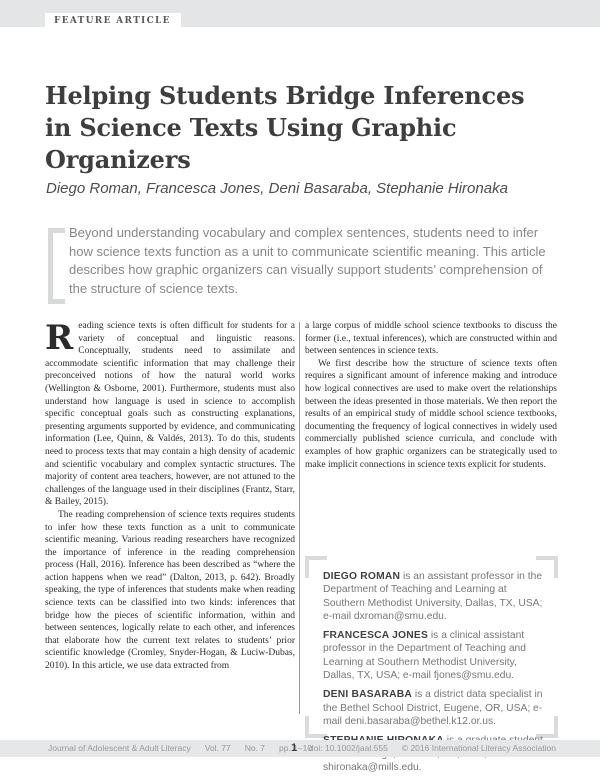 The height and width of the screenshot is (779, 600). Describe the element at coordinates (367, 695) in the screenshot. I see `author-bio-name: DENI BASARABA` at that location.